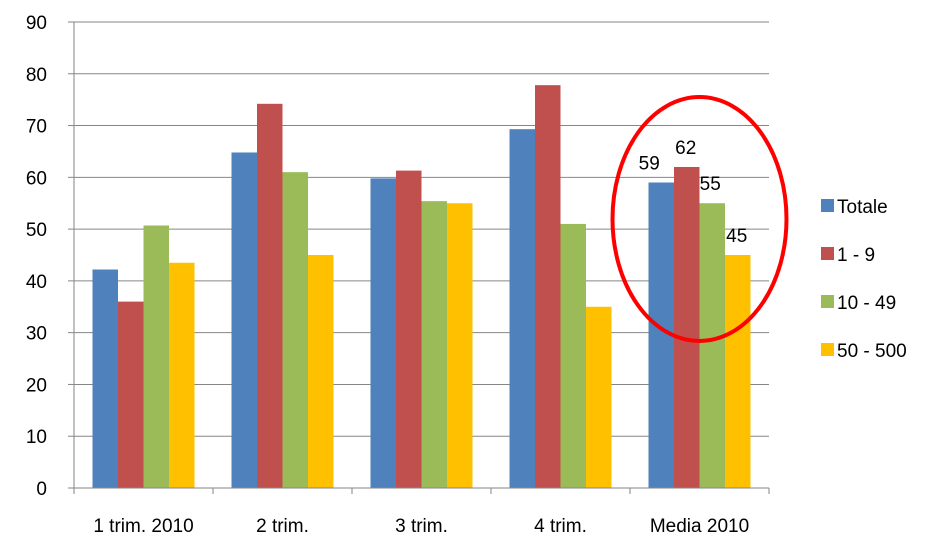  I want to click on bar-10-49-4-trim, so click(573, 355).